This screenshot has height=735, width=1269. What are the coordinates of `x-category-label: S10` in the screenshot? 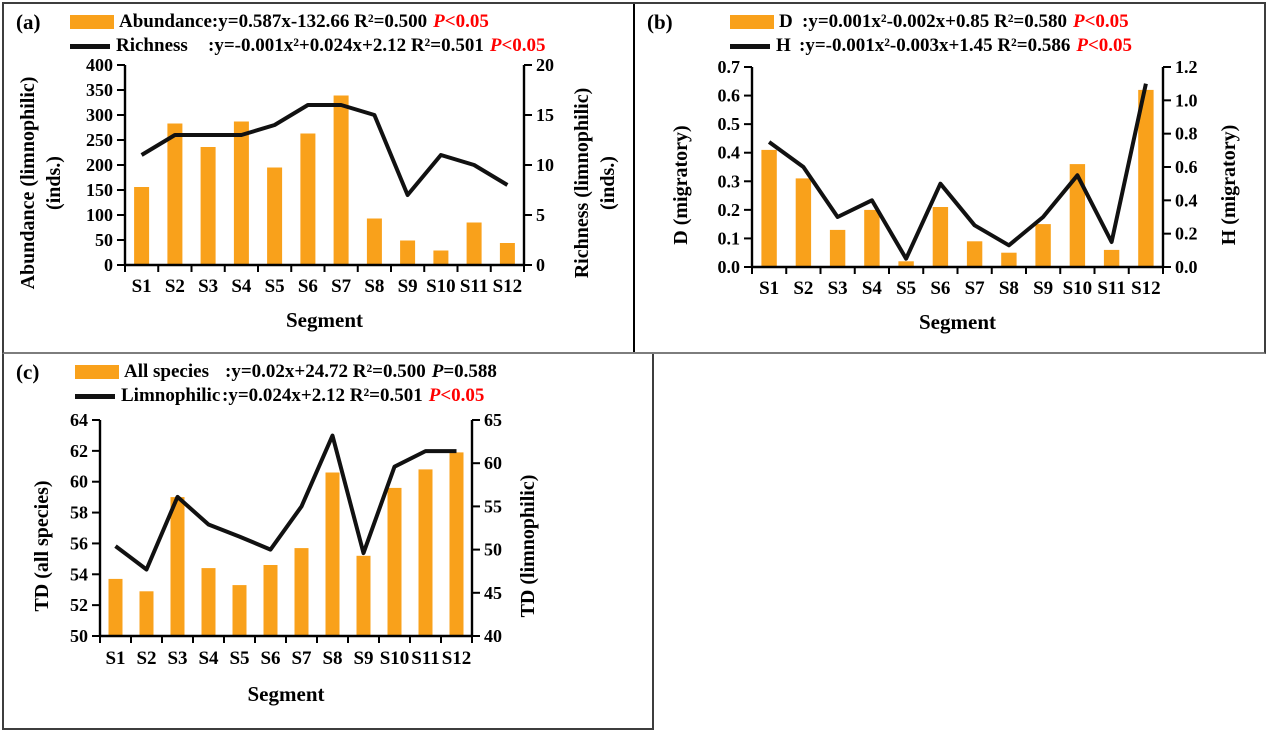 It's located at (1078, 288).